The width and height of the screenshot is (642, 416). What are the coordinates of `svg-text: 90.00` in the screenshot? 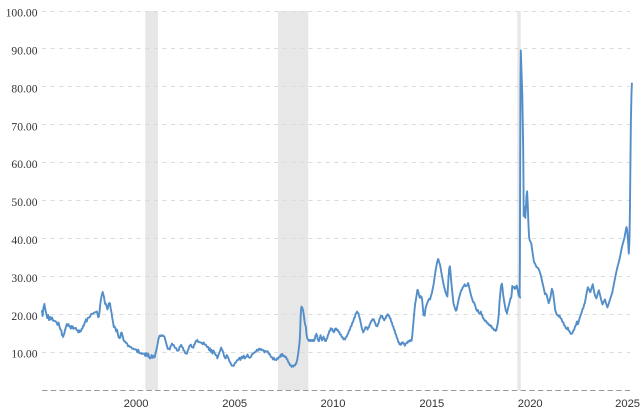 It's located at (24, 51).